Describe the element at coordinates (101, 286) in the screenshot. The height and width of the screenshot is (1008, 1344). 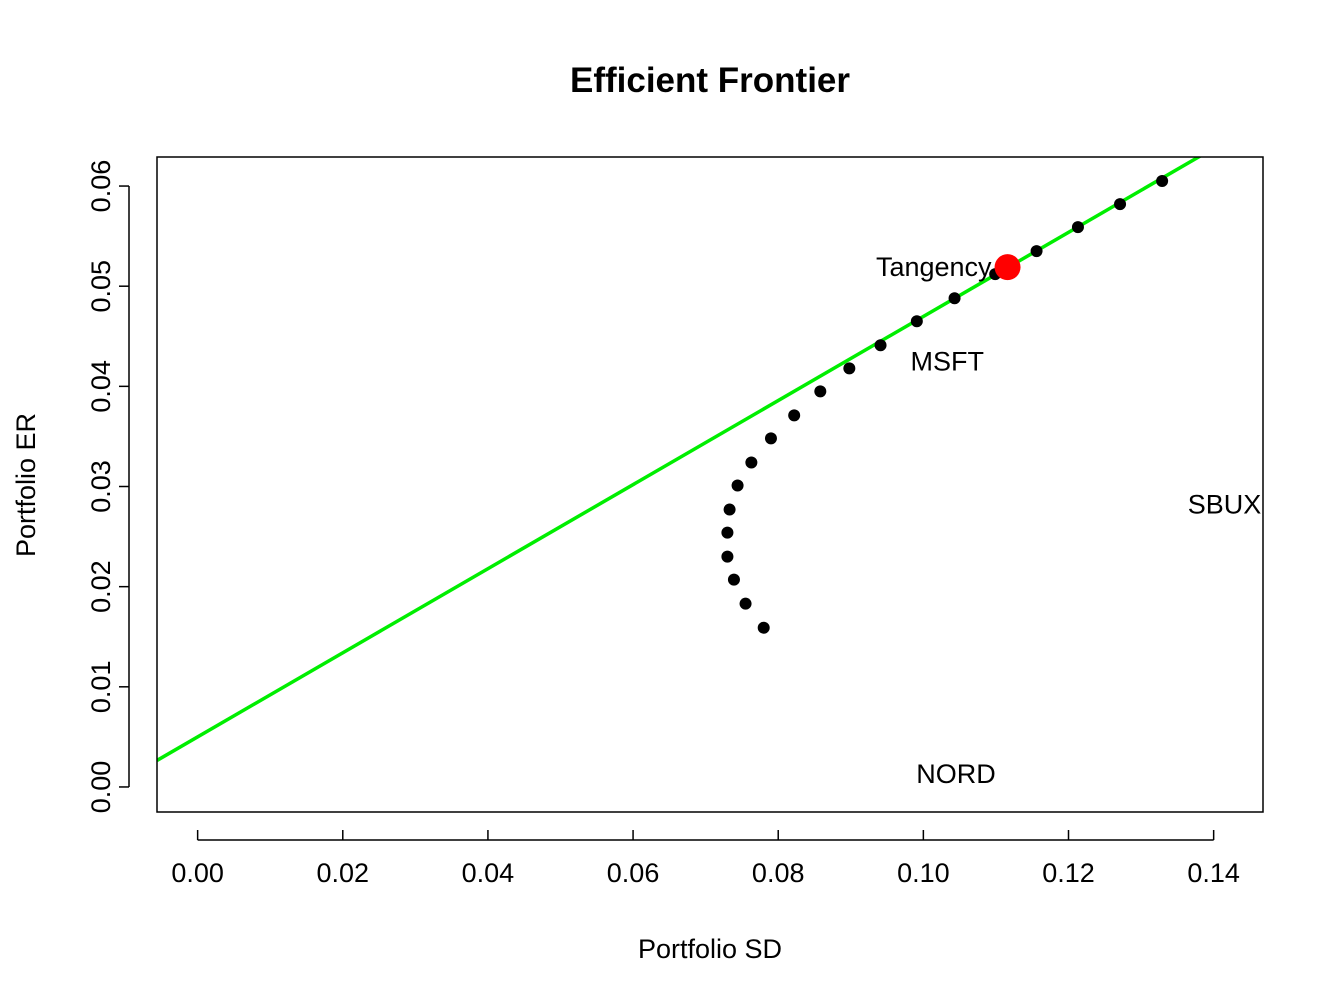
I see `y-tick-label: 0.05` at that location.